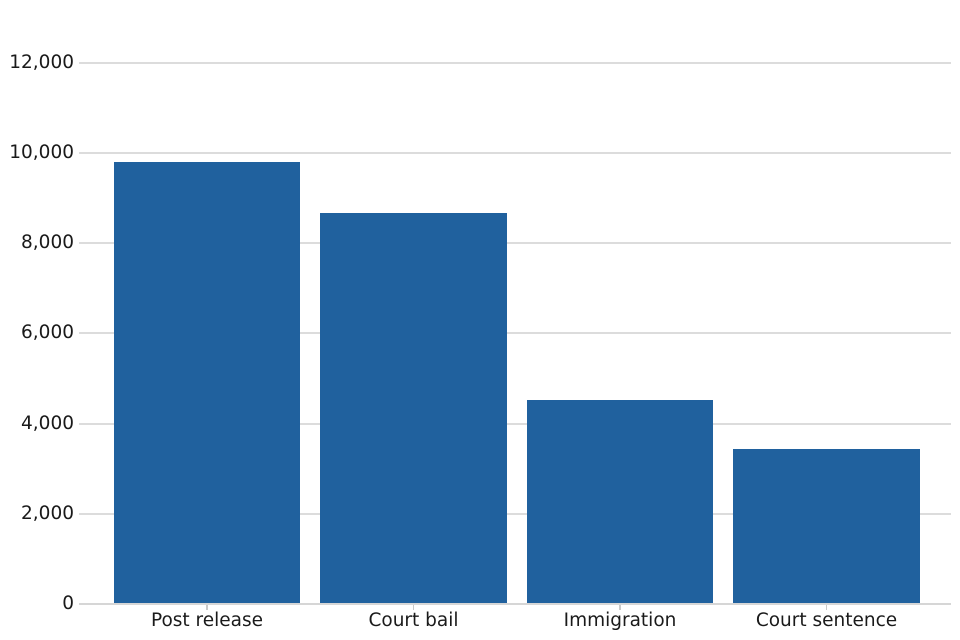 The image size is (960, 640). I want to click on x-tick-label: Immigration, so click(620, 620).